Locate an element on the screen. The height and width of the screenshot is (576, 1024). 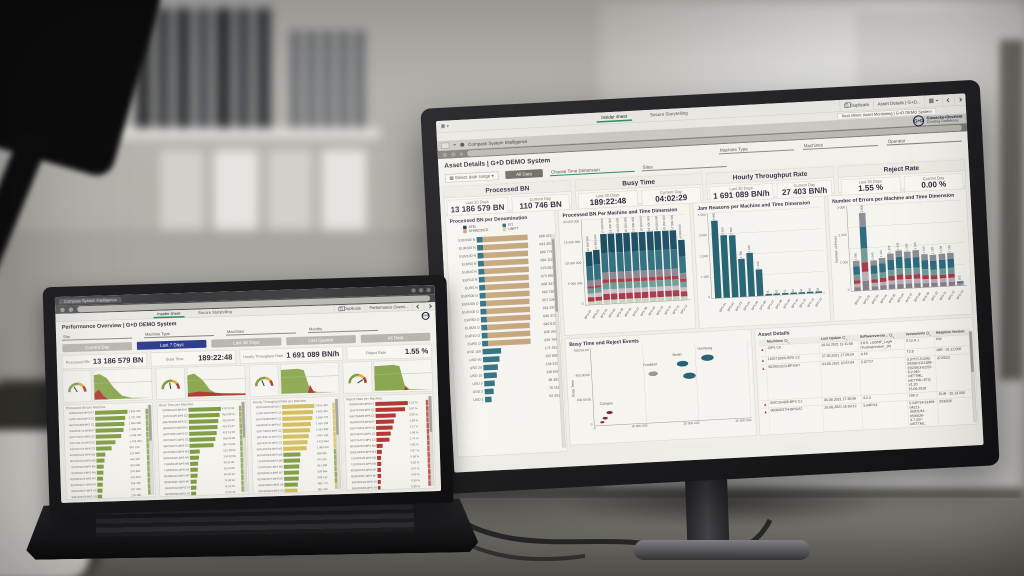
column-value-label: 1 342 is located at coordinates (898, 246).